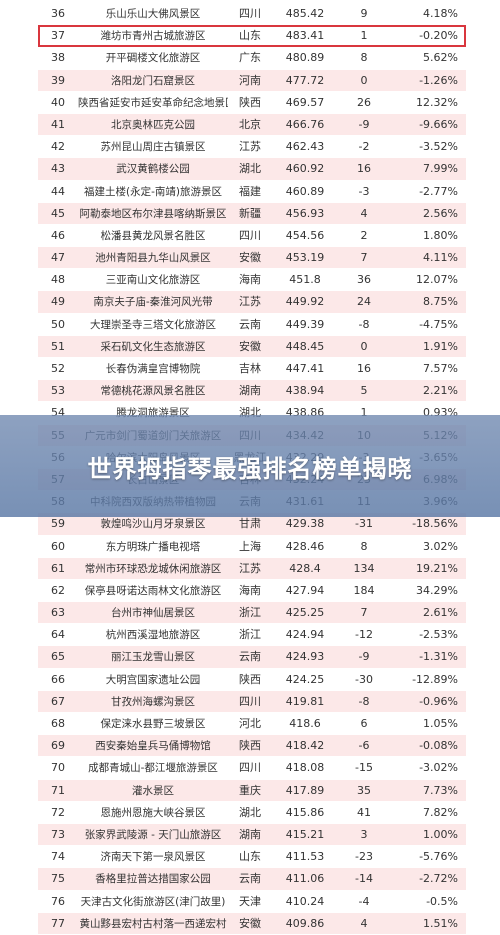  Describe the element at coordinates (153, 568) in the screenshot. I see `name-cell: 常州市环球恐龙城休闲旅游区` at that location.